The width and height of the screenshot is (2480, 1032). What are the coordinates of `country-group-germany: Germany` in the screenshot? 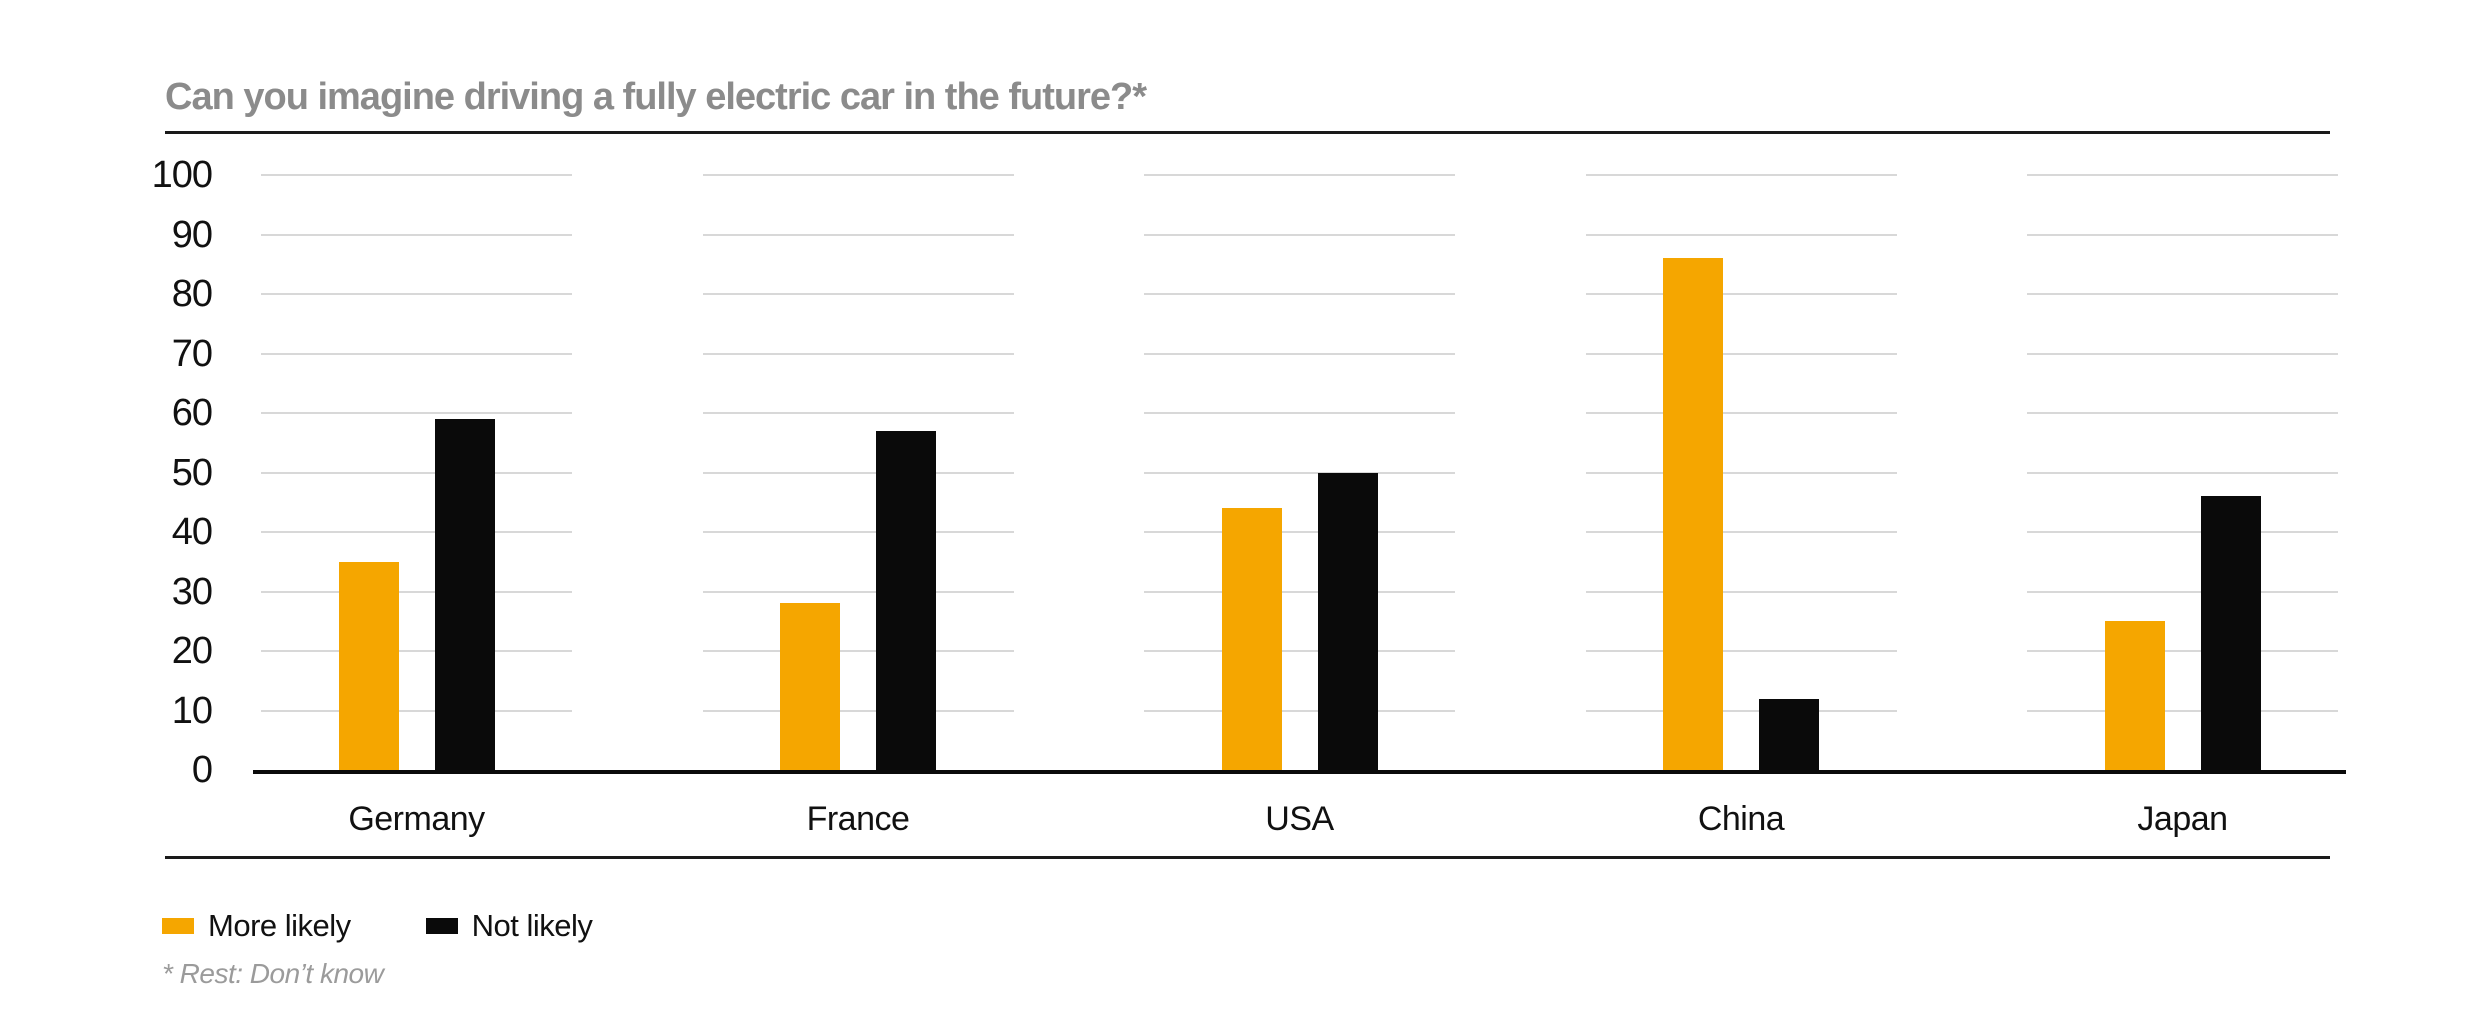 It's located at (416, 506).